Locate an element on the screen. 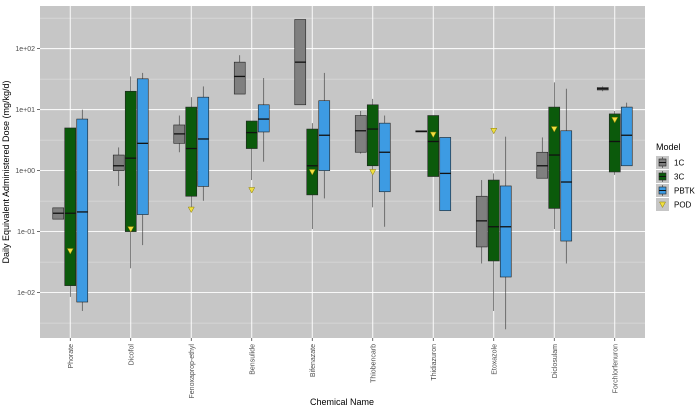 The width and height of the screenshot is (697, 409). legend-entry-1c: 1C is located at coordinates (670, 162).